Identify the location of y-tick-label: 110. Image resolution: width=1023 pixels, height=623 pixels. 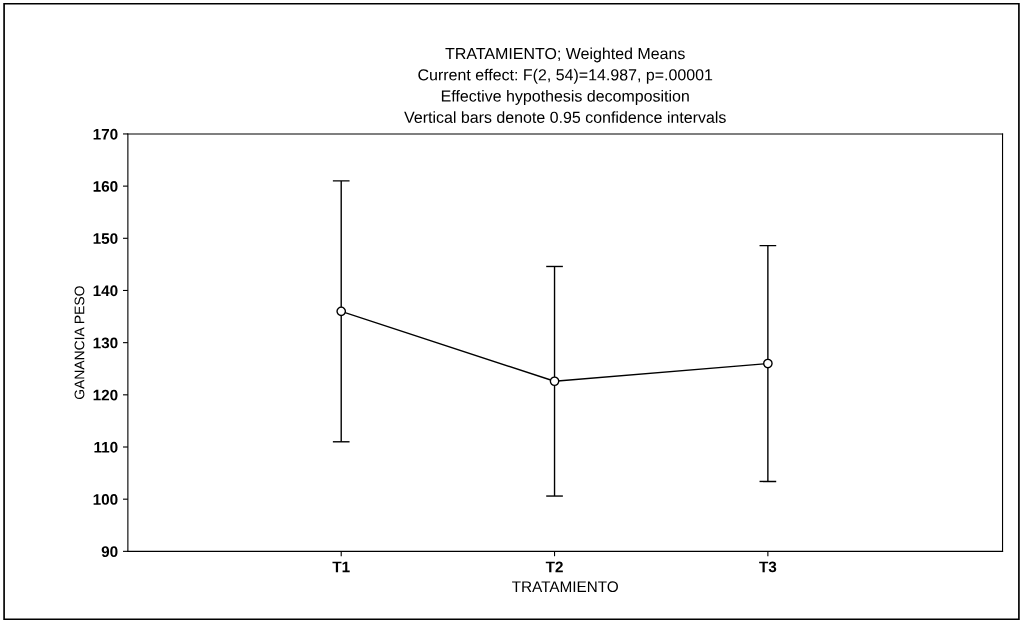
(106, 447).